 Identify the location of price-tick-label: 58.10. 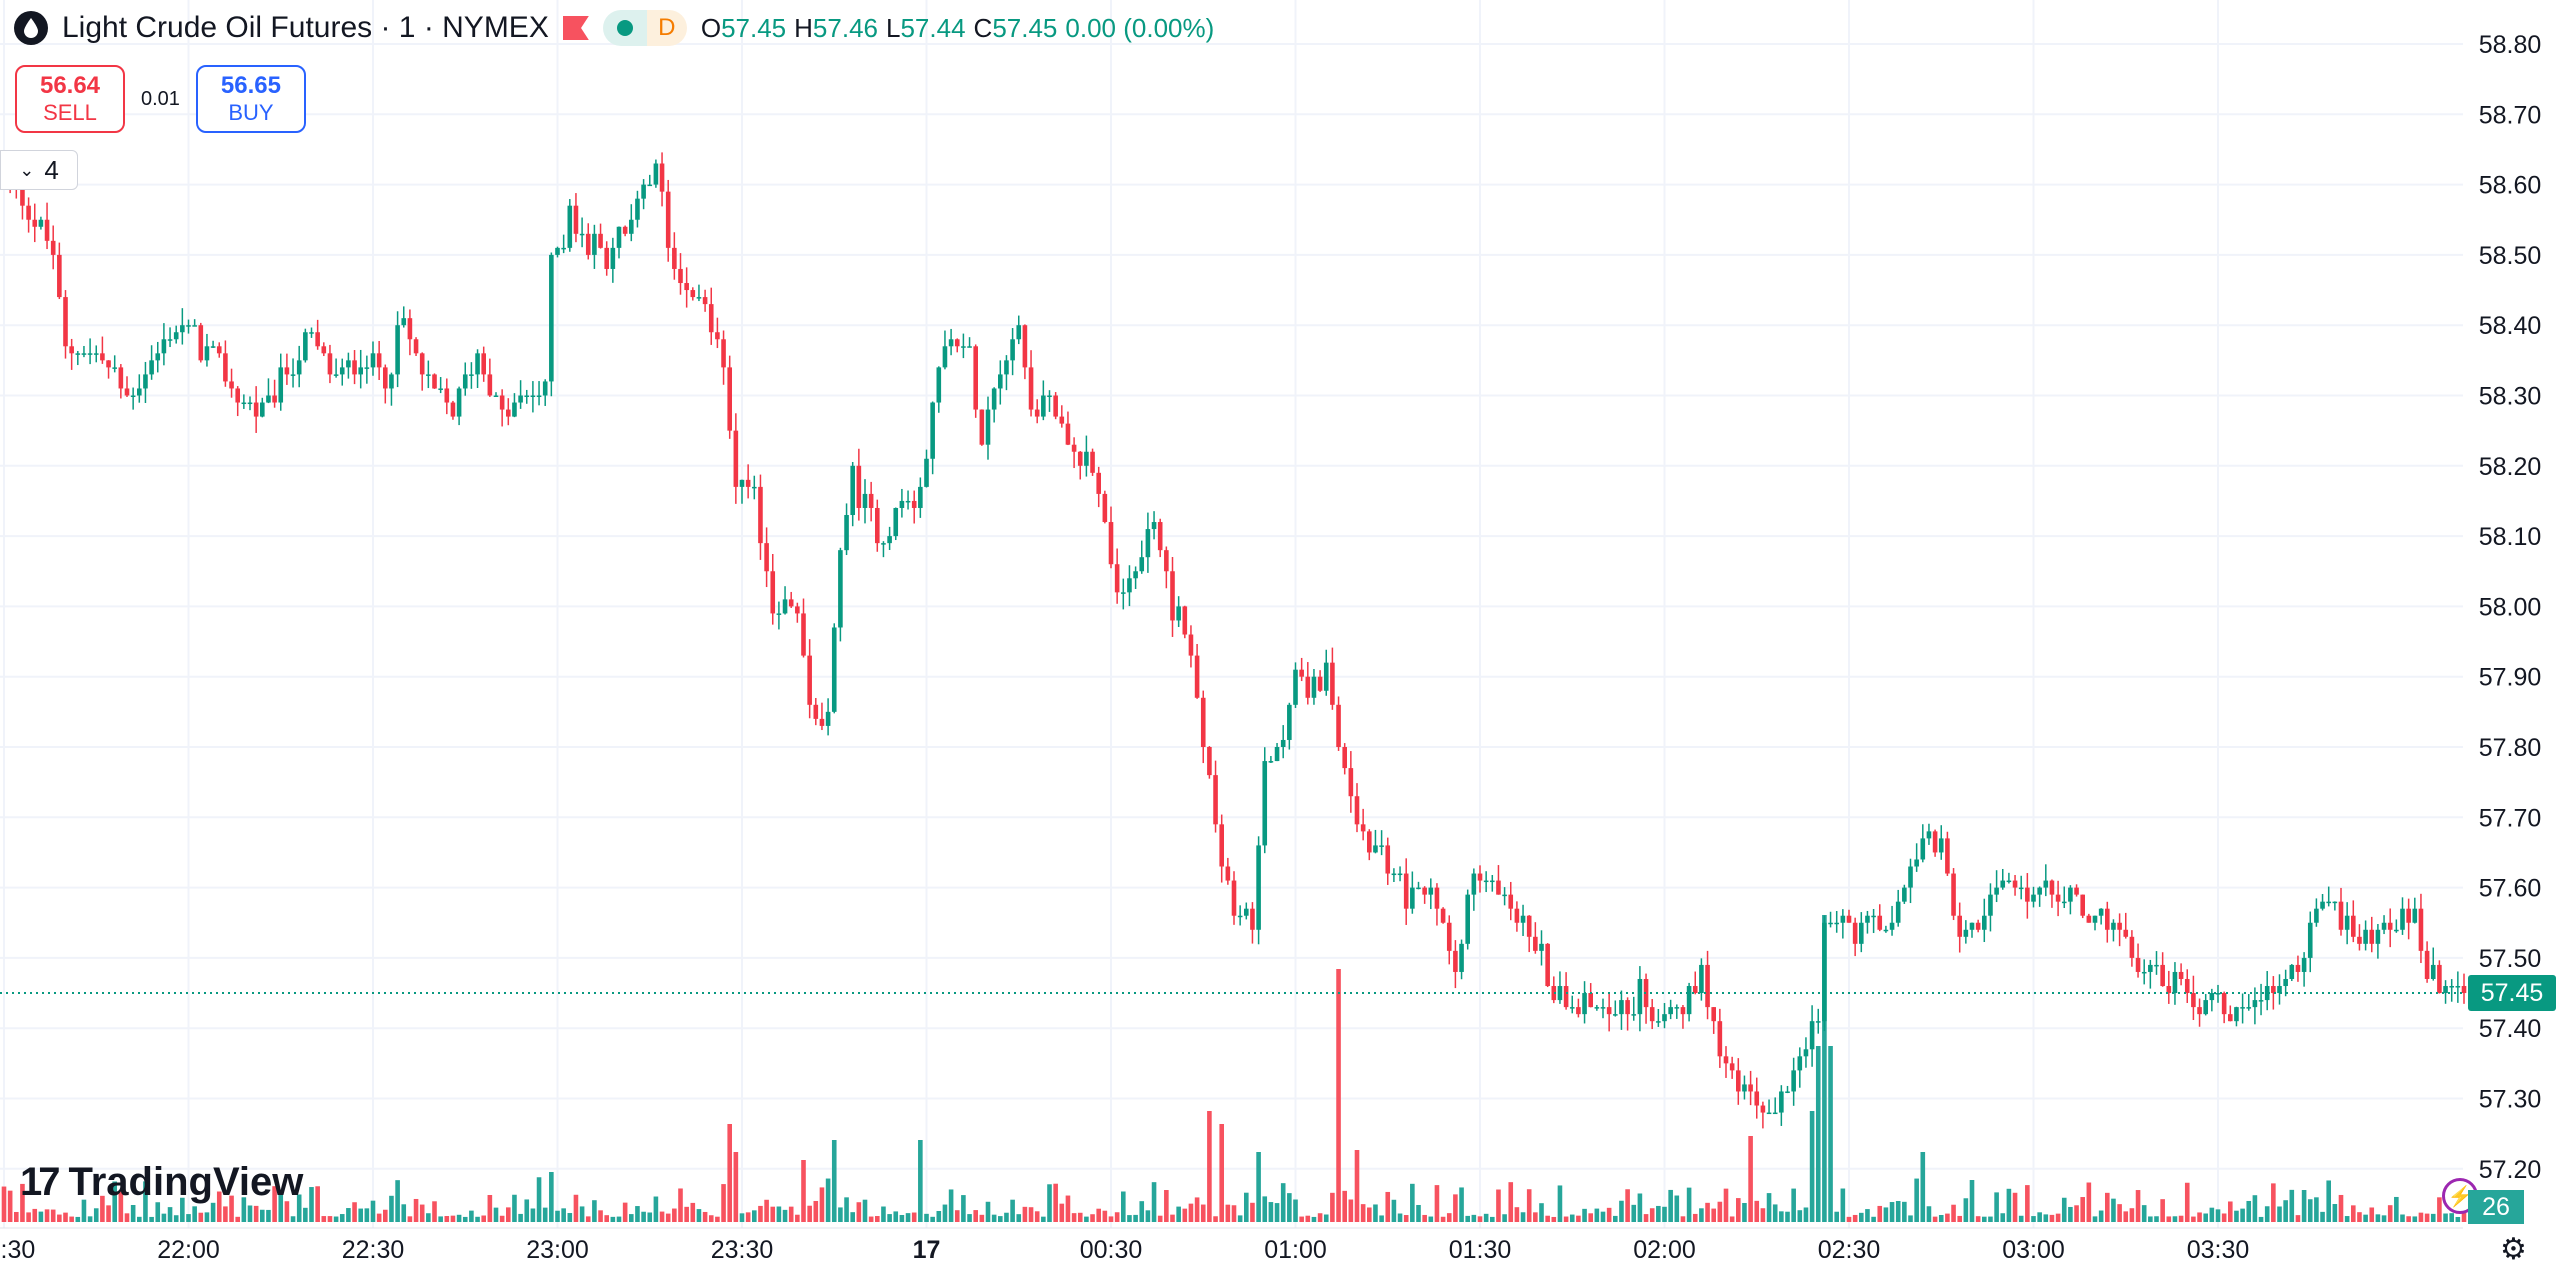
(2510, 537).